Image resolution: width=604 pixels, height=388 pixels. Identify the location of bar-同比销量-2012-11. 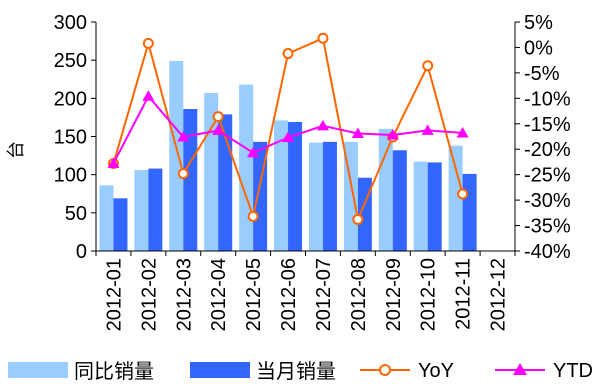
(455, 198).